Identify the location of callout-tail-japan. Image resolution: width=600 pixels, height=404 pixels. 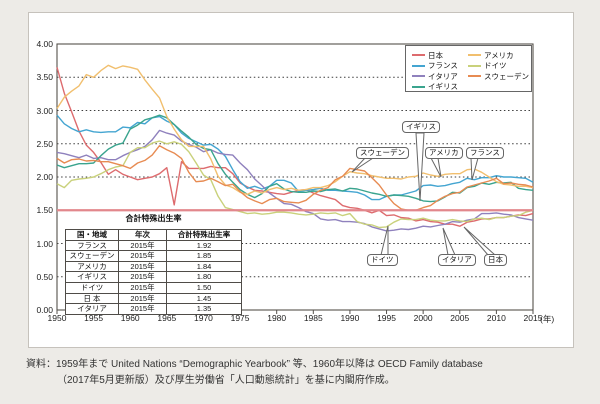
(480, 241).